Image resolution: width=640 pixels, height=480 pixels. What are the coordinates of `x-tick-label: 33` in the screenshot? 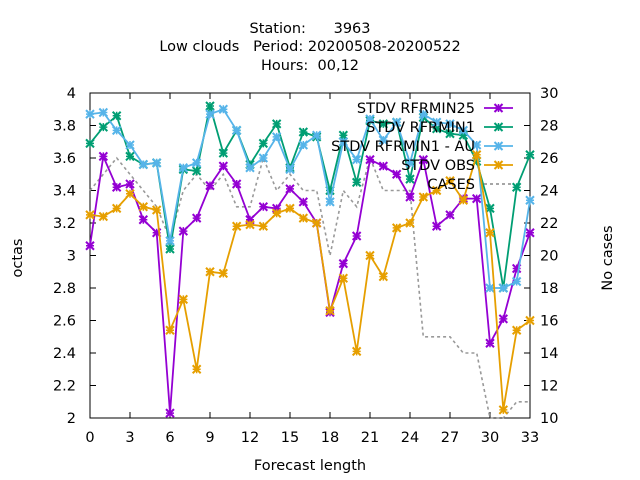 It's located at (530, 438).